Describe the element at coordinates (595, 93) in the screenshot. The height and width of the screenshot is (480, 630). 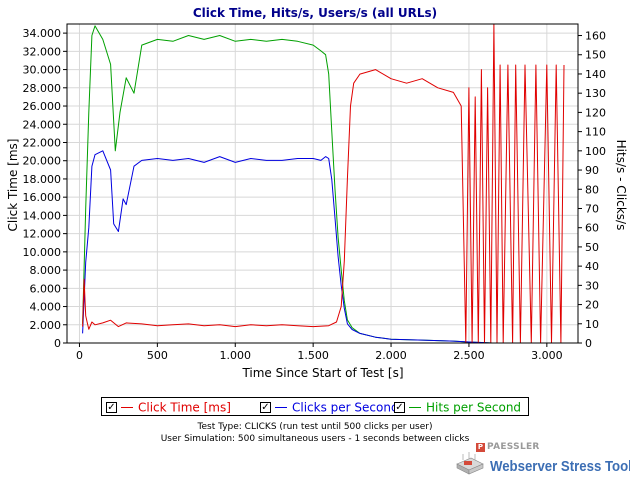
I see `y-right-tick-label: 130` at that location.